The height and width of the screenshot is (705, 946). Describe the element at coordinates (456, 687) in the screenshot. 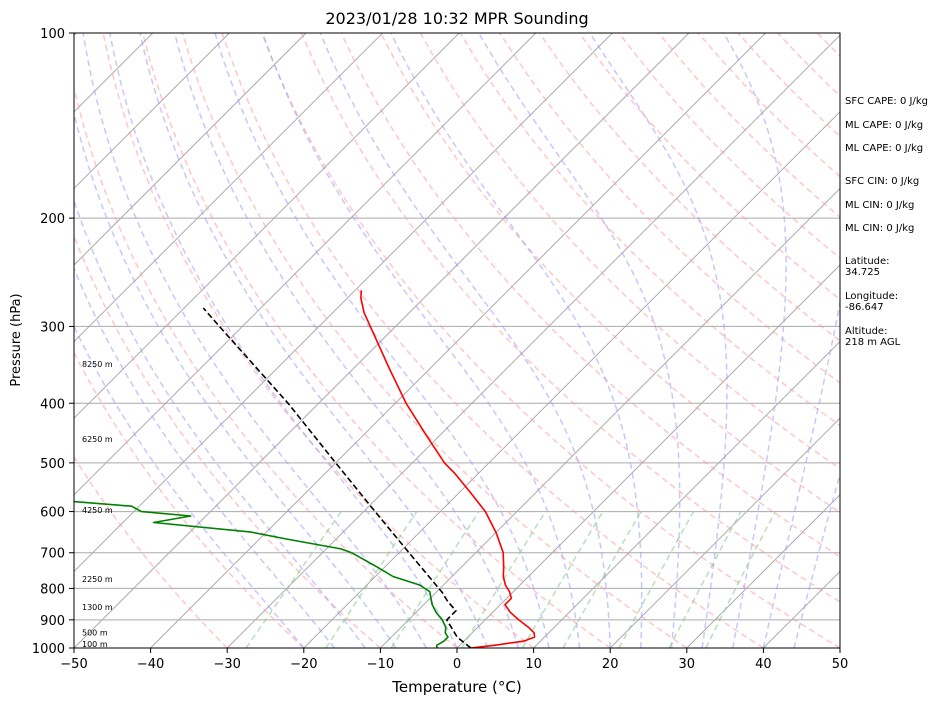

I see `x-axis-label: Temperature (°C)` at that location.